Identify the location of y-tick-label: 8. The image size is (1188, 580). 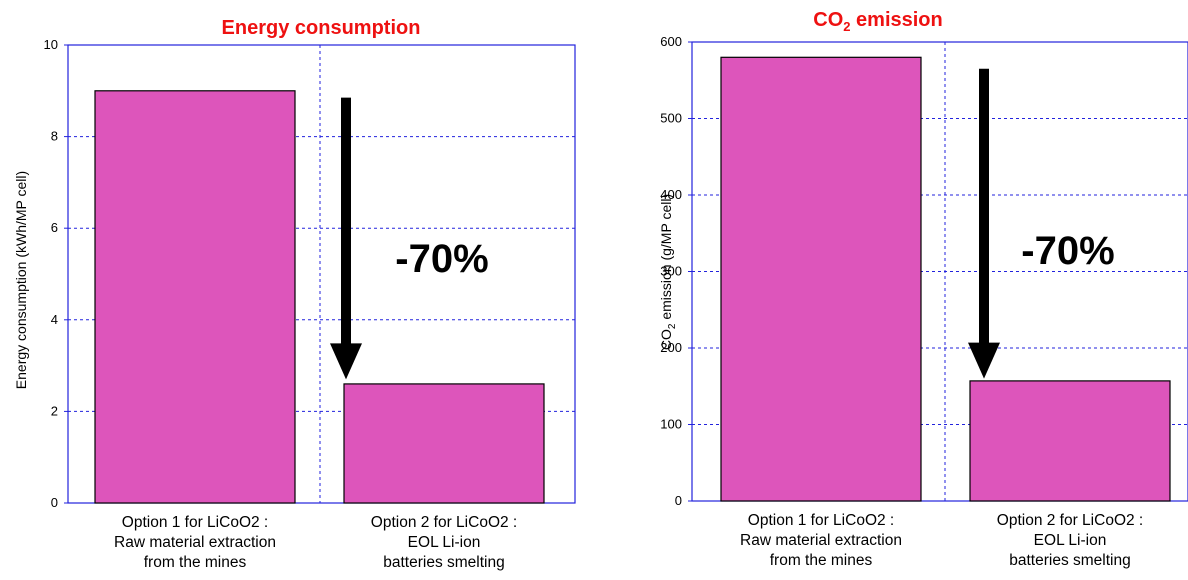
(54, 136).